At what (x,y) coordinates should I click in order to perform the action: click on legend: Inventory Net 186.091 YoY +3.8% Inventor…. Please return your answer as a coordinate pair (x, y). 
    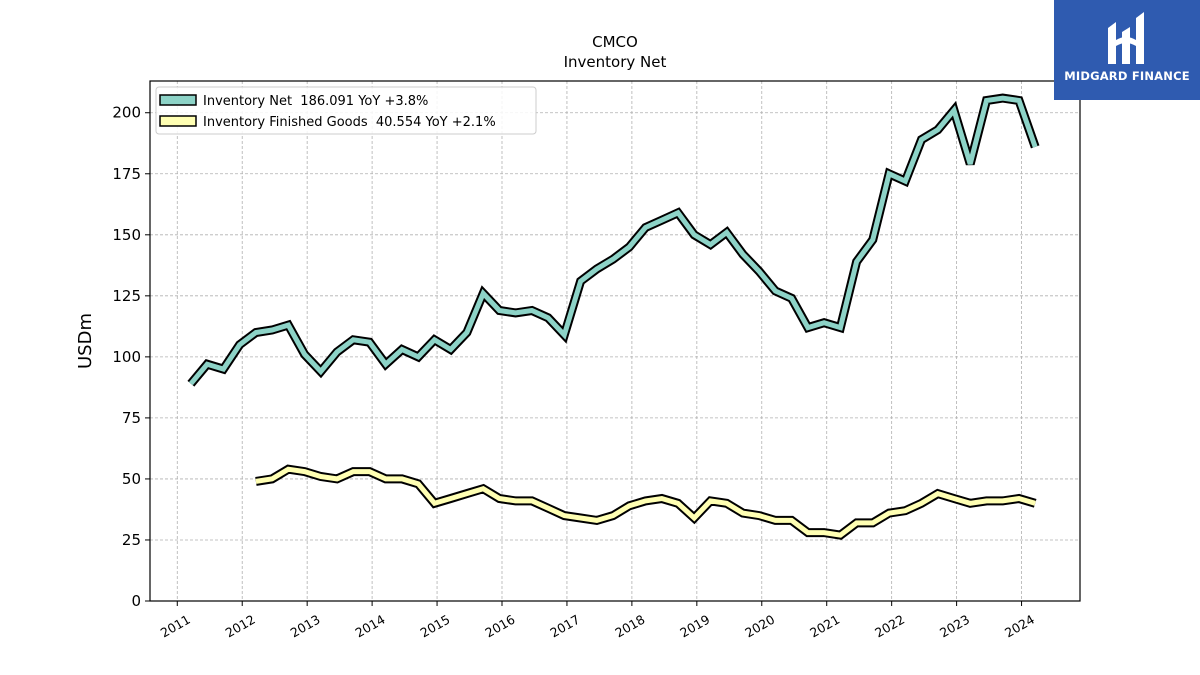
    Looking at the image, I should click on (346, 110).